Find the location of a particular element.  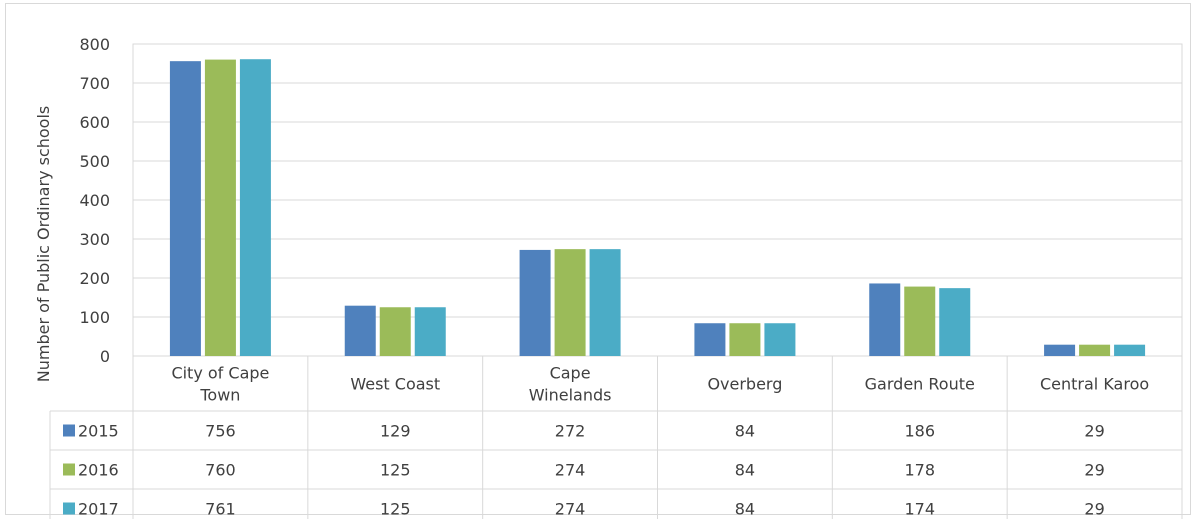

table-cell-value: 760 is located at coordinates (220, 470).